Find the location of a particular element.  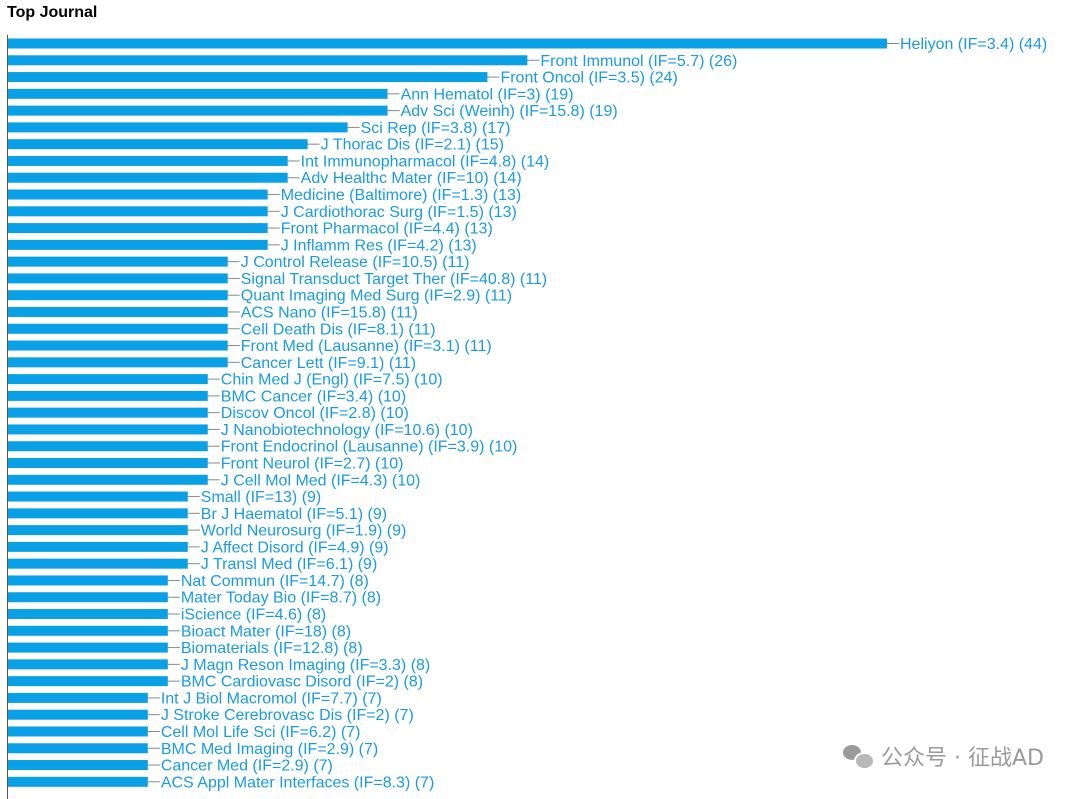

bar-label: J Control Release (IF=10.5) (11) is located at coordinates (355, 262).